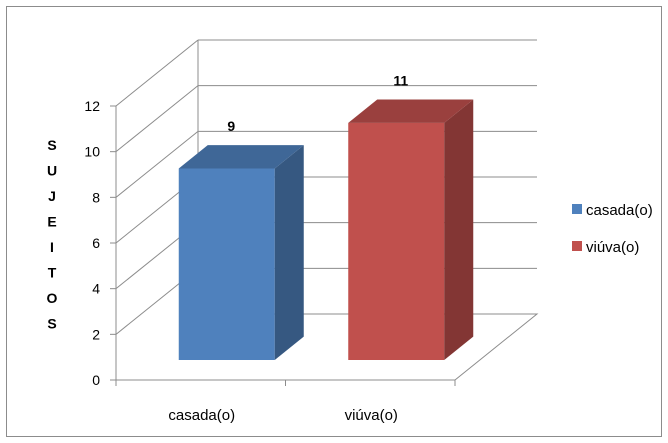 The height and width of the screenshot is (443, 668). Describe the element at coordinates (400, 80) in the screenshot. I see `data-label: 11` at that location.